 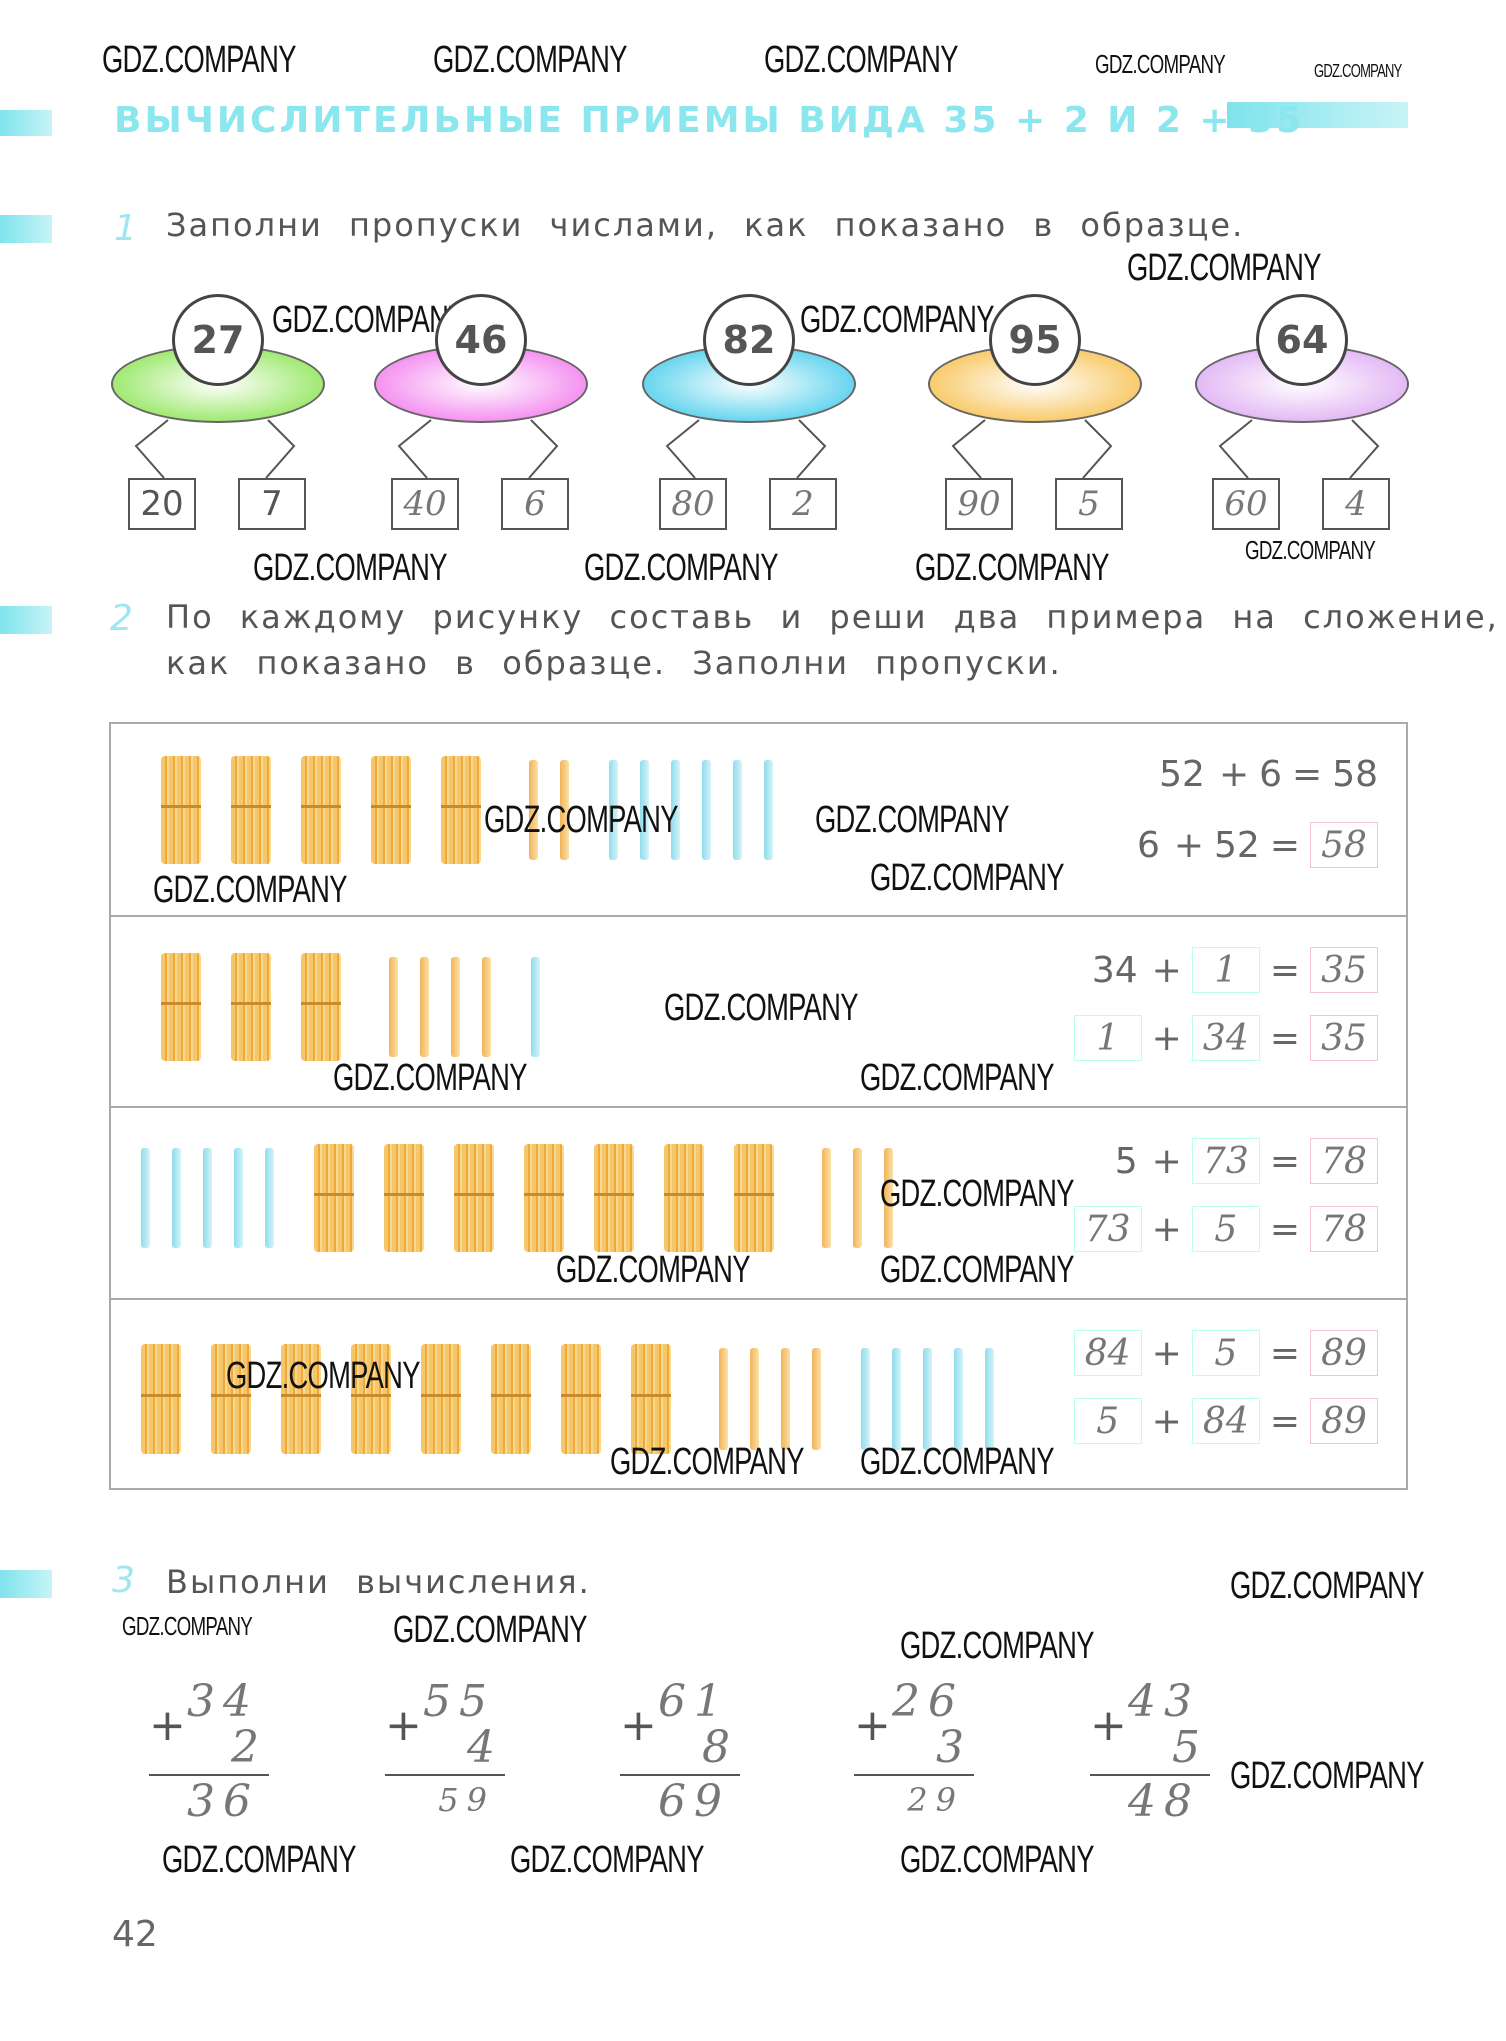 I want to click on addend-a: 84, so click(x=1107, y=1353).